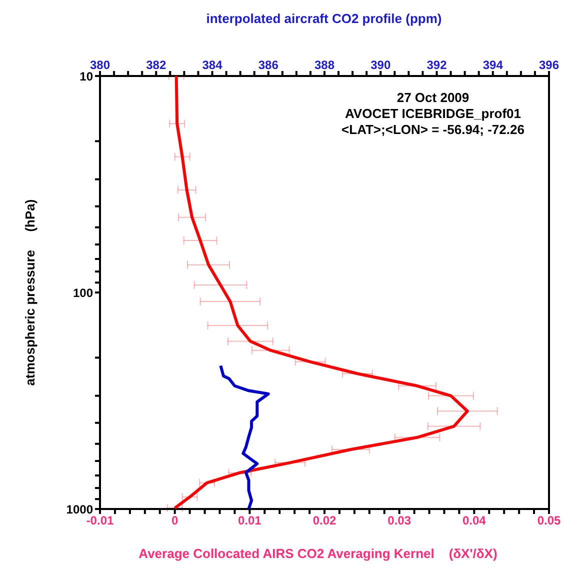 This screenshot has height=577, width=568. Describe the element at coordinates (212, 65) in the screenshot. I see `x2-tick-label: 384` at that location.